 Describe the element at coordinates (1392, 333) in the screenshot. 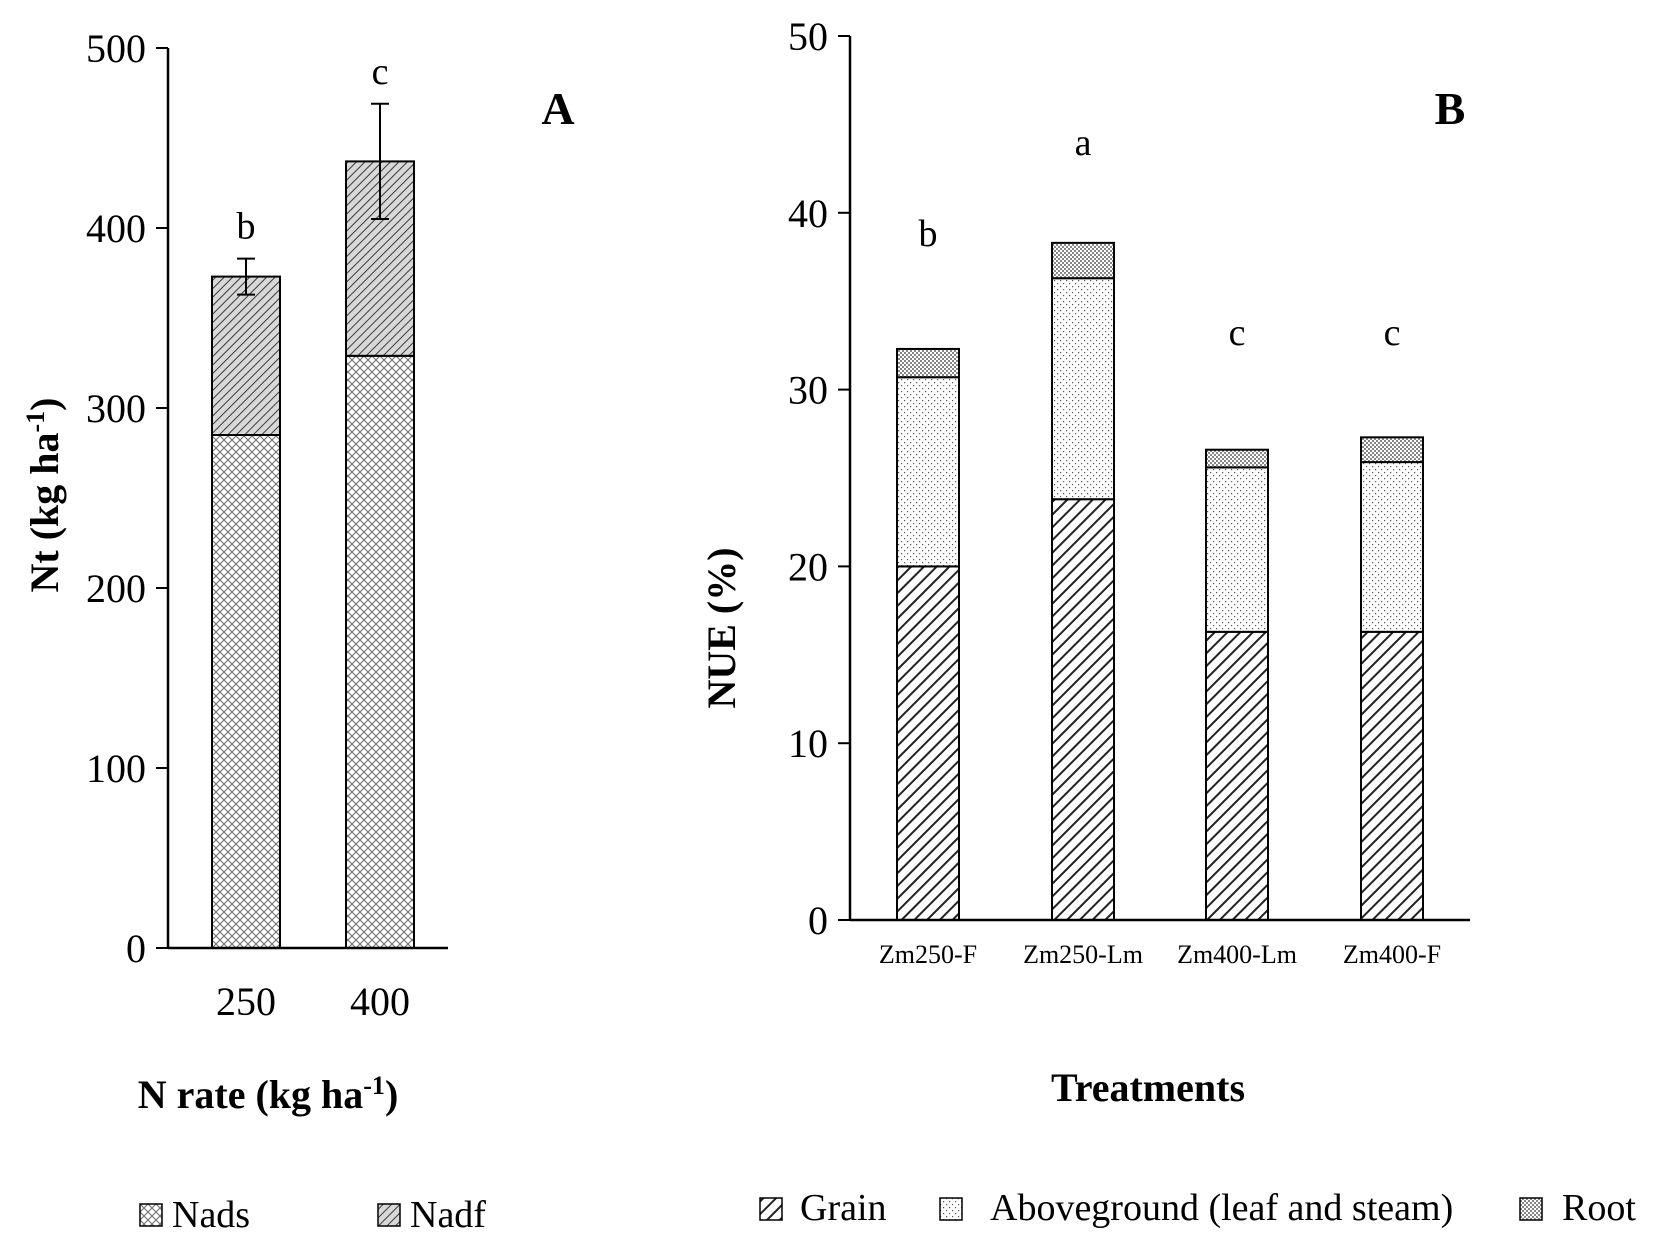

I see `significance-letter-zm400-f: c` at that location.